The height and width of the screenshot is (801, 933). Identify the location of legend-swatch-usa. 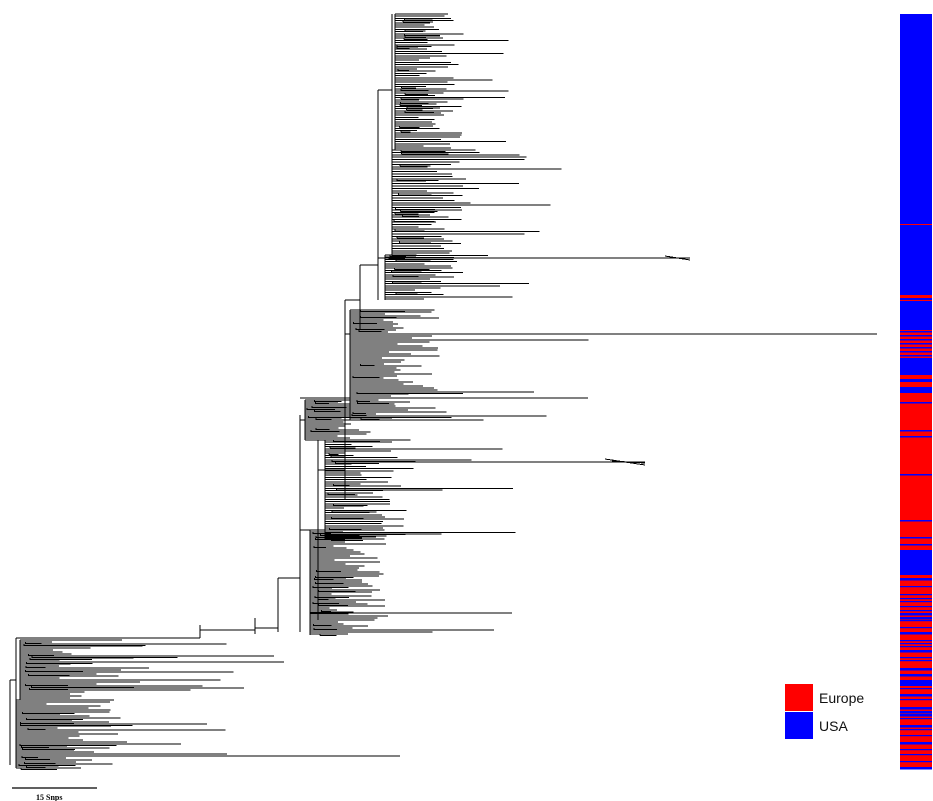
(799, 725).